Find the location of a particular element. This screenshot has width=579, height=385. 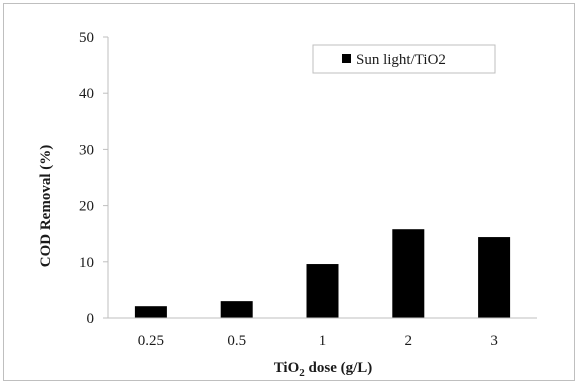

x-axis-title: TiO2 dose (g/L) is located at coordinates (323, 369).